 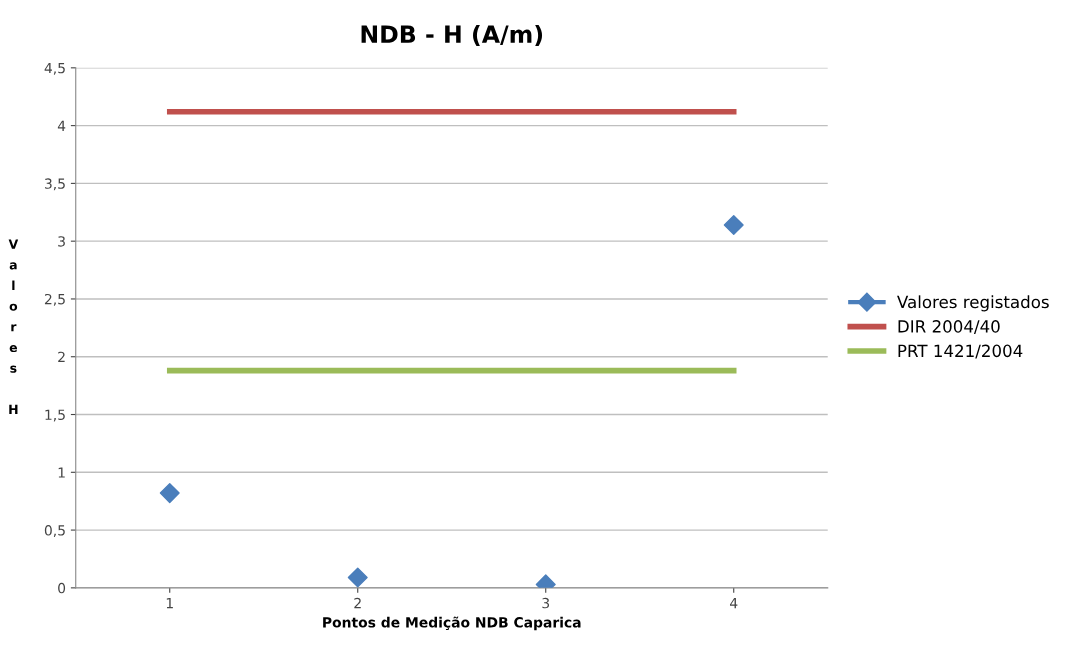 I want to click on y-tick-label: 3,5, so click(x=54, y=184).